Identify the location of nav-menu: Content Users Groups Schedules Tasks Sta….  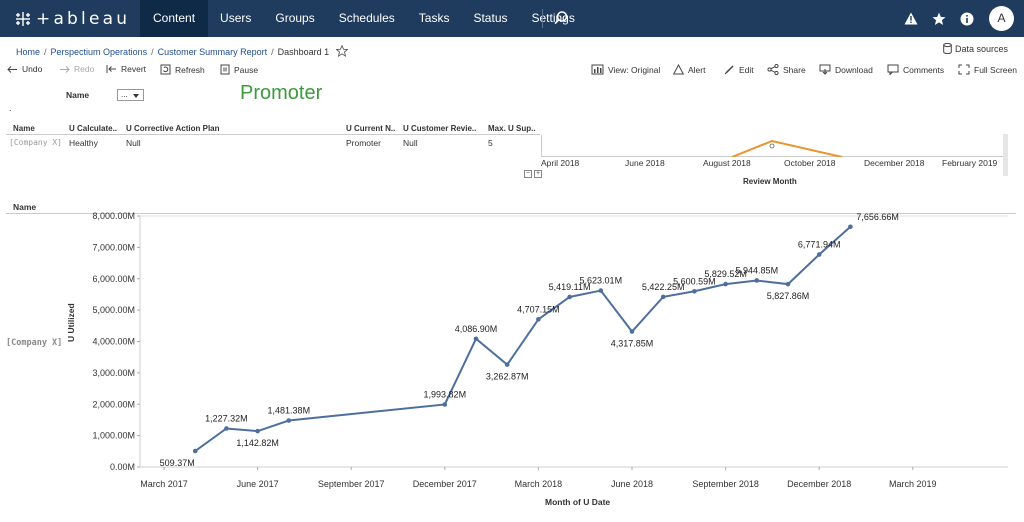
(363, 18).